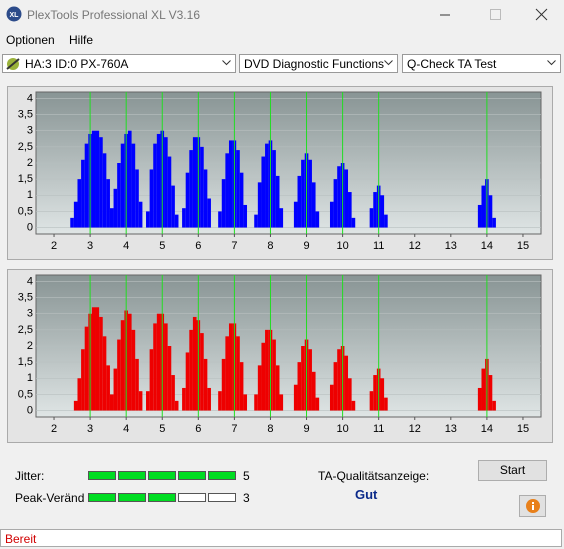 The width and height of the screenshot is (564, 549). What do you see at coordinates (198, 246) in the screenshot?
I see `x-tick-label: 6` at bounding box center [198, 246].